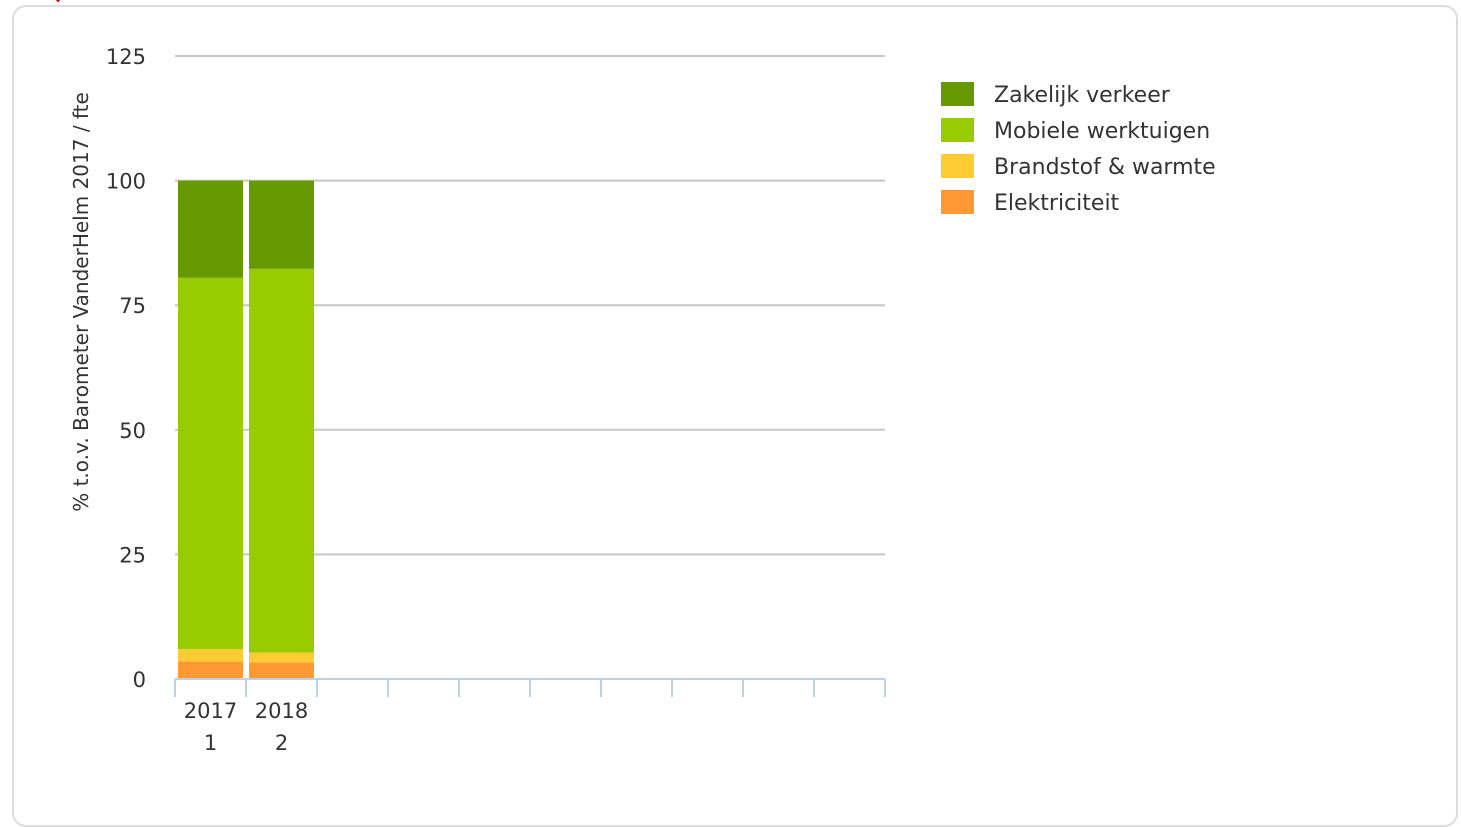 The image size is (1461, 827). Describe the element at coordinates (58, 1) in the screenshot. I see `chevron-down-icon` at that location.